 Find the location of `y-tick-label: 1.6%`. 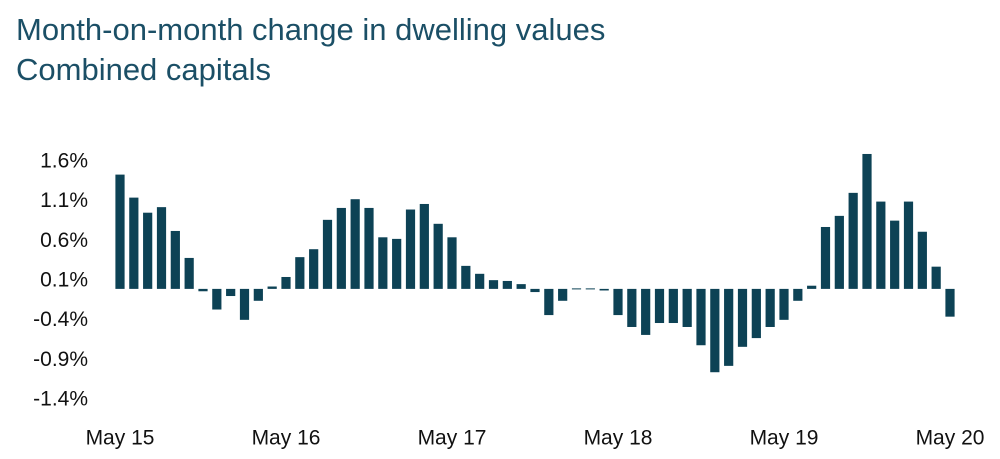

y-tick-label: 1.6% is located at coordinates (64, 160).